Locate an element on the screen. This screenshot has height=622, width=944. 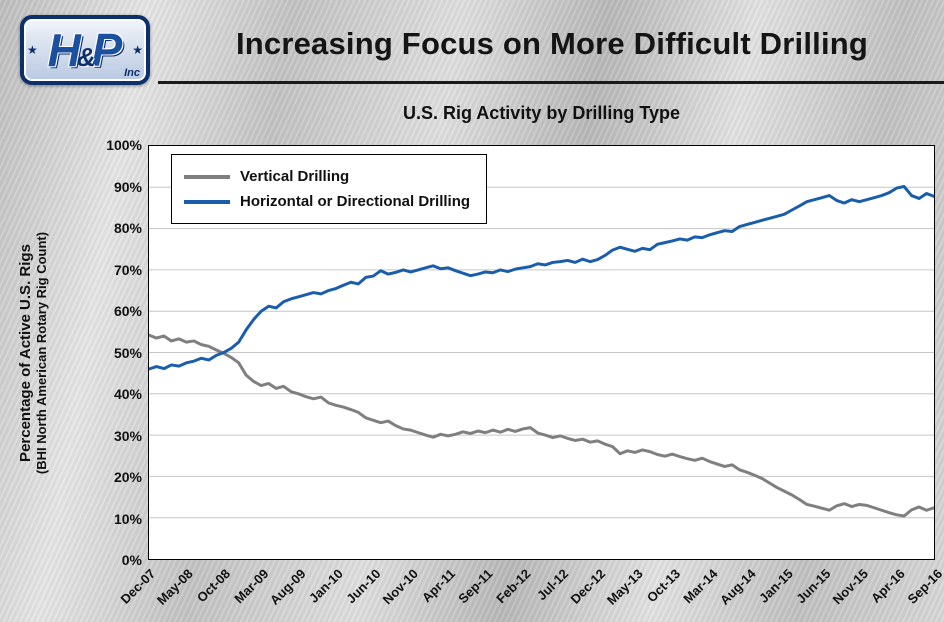
x-tick-label: Dec-07 is located at coordinates (138, 586).